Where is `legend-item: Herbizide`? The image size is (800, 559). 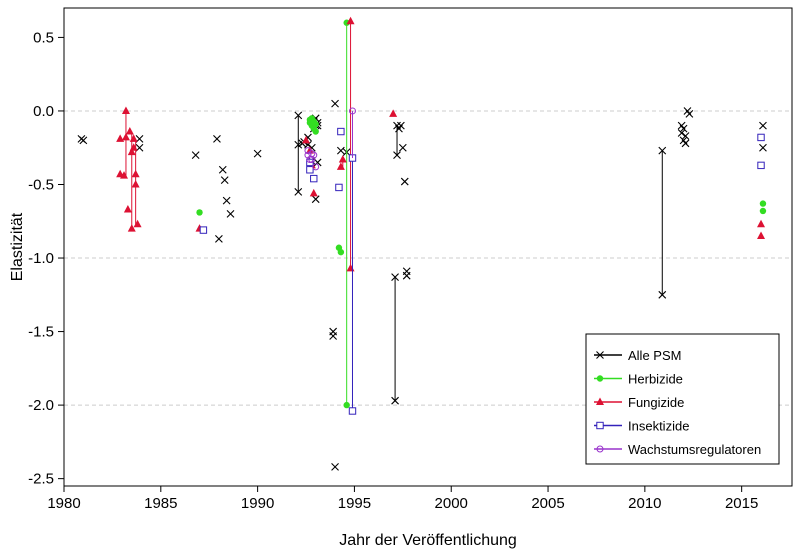 legend-item: Herbizide is located at coordinates (638, 379).